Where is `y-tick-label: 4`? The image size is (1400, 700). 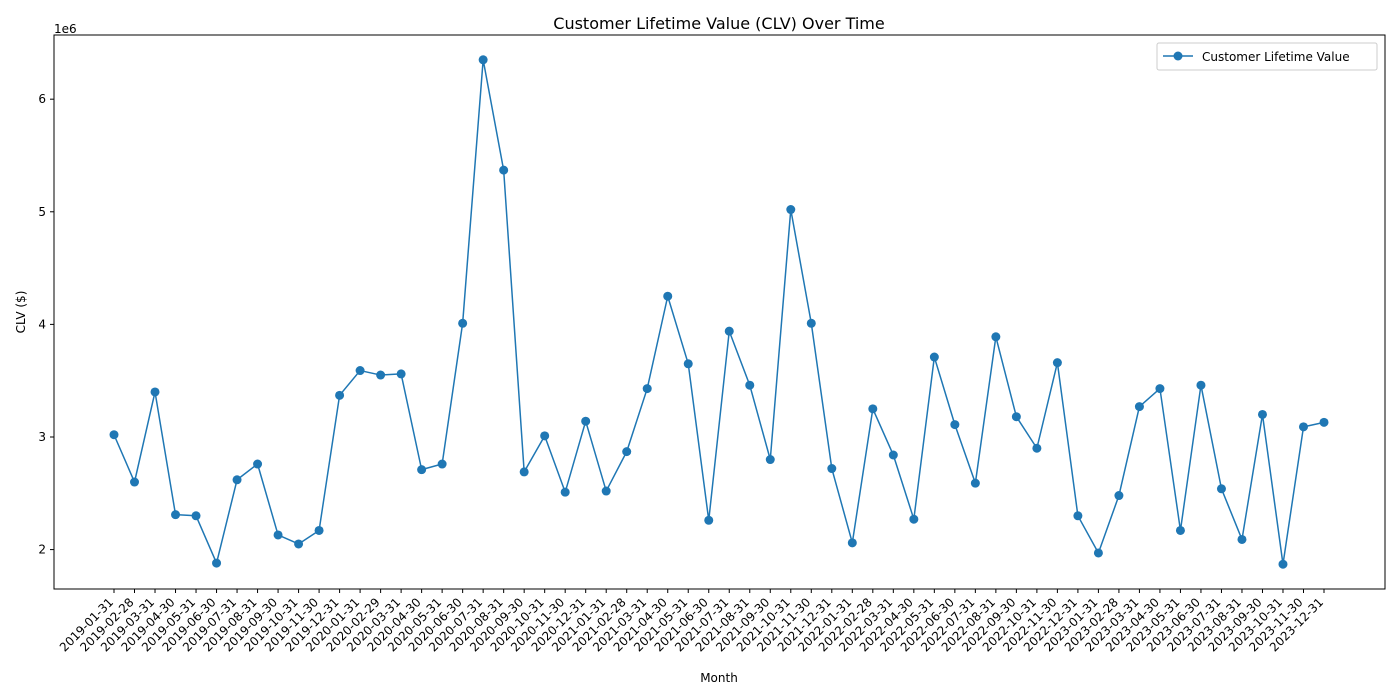 y-tick-label: 4 is located at coordinates (42, 324).